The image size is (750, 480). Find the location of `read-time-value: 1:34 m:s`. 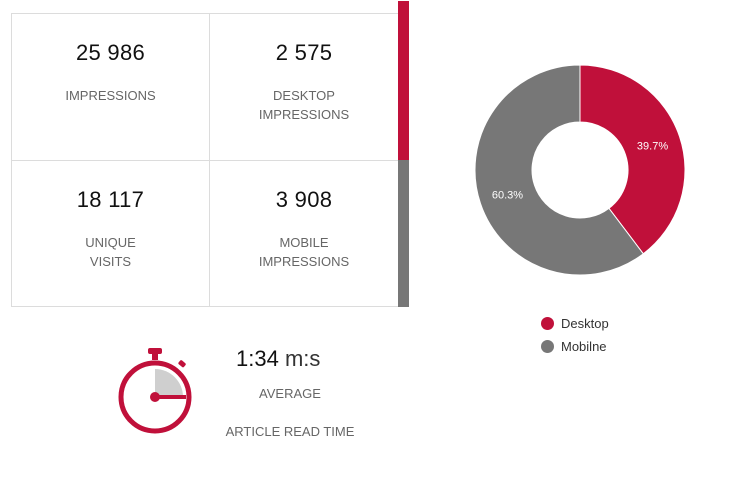

read-time-value: 1:34 m:s is located at coordinates (278, 359).